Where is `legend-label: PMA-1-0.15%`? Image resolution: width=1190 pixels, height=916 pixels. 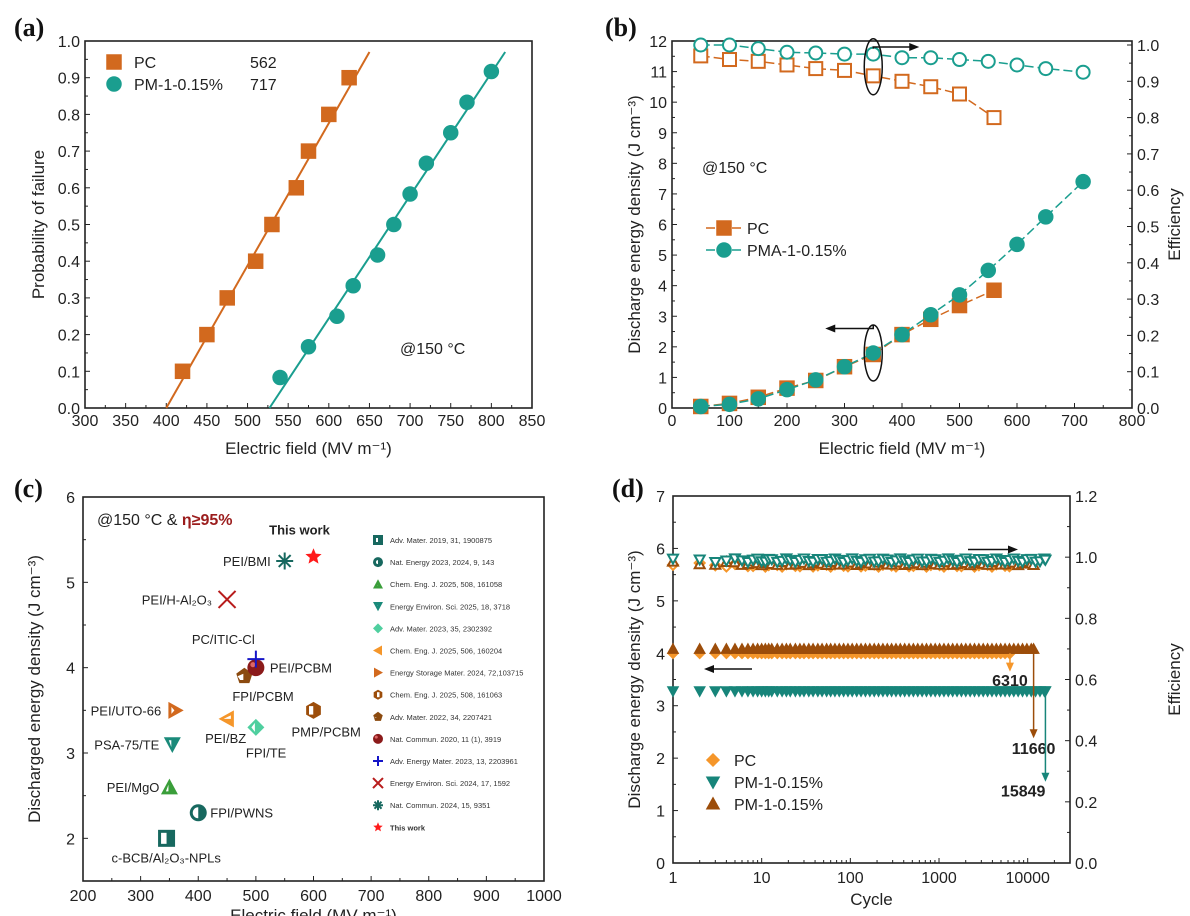
legend-label: PMA-1-0.15% is located at coordinates (797, 251).